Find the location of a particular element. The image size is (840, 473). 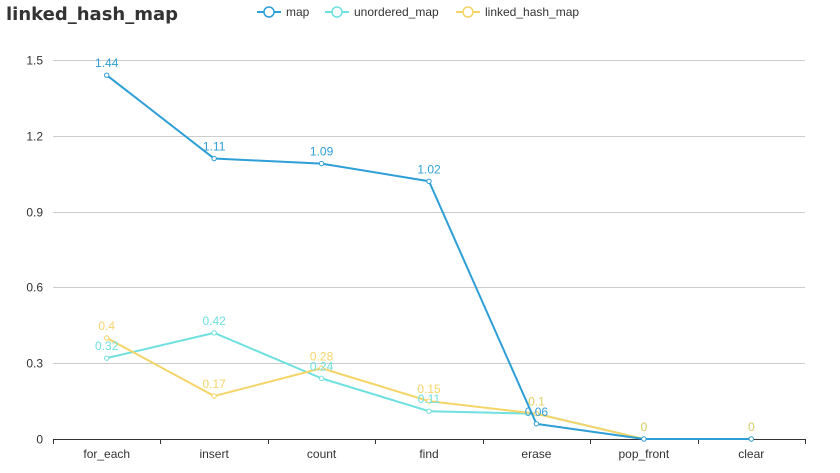

data-label: 0.15 is located at coordinates (429, 389).